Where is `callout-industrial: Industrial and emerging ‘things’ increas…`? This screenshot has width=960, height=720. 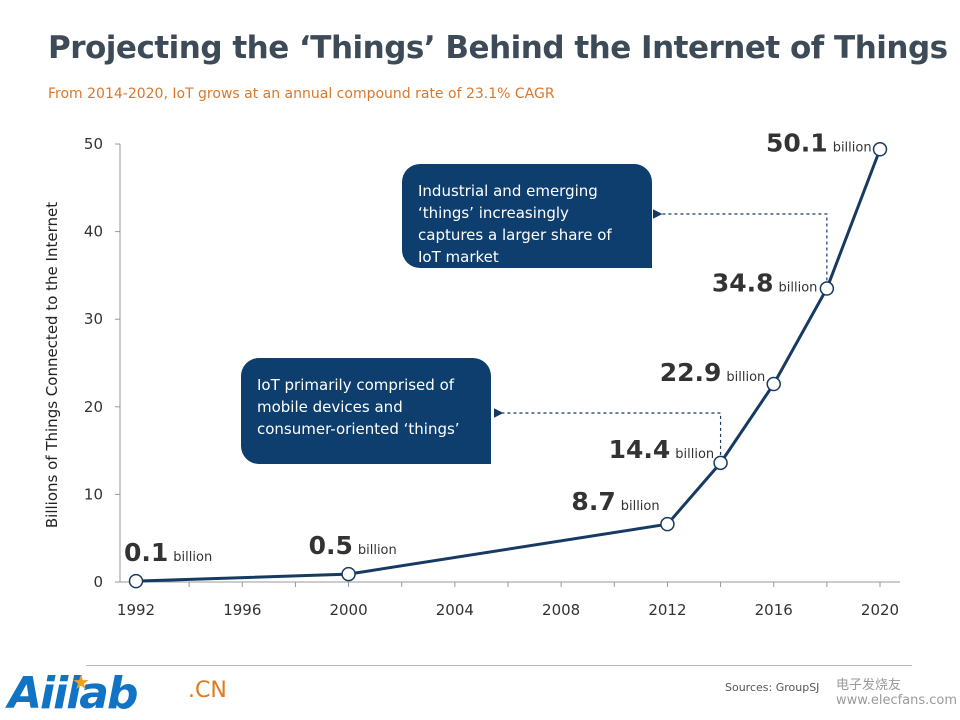 callout-industrial: Industrial and emerging ‘things’ increas… is located at coordinates (527, 216).